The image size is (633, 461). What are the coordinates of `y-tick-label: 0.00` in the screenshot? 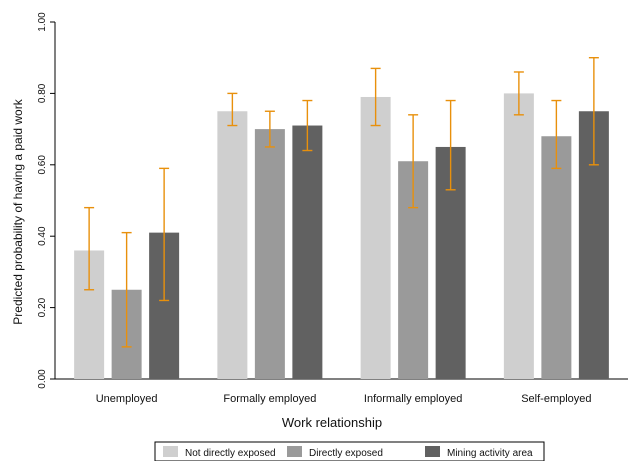 It's located at (42, 379).